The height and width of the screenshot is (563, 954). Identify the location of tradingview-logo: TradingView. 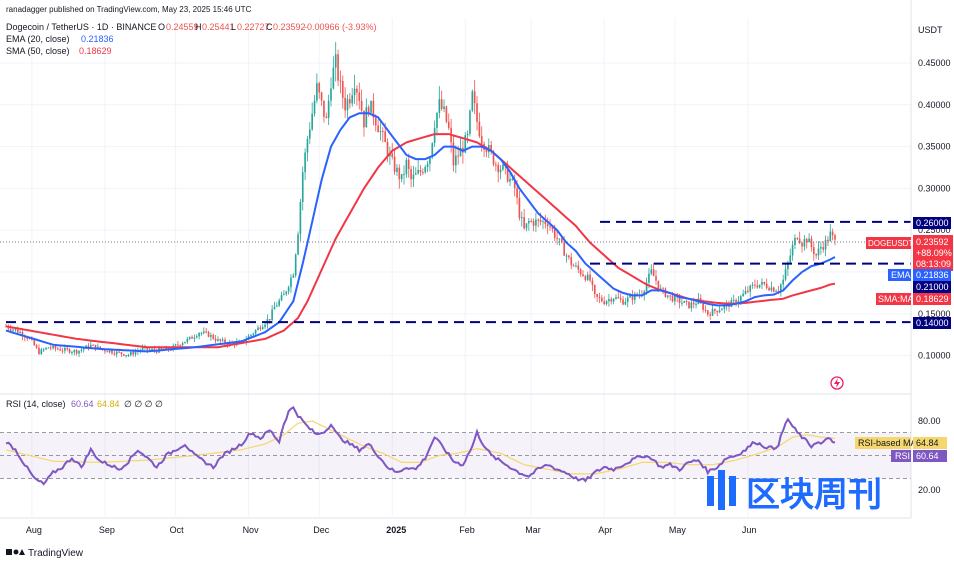
(45, 553).